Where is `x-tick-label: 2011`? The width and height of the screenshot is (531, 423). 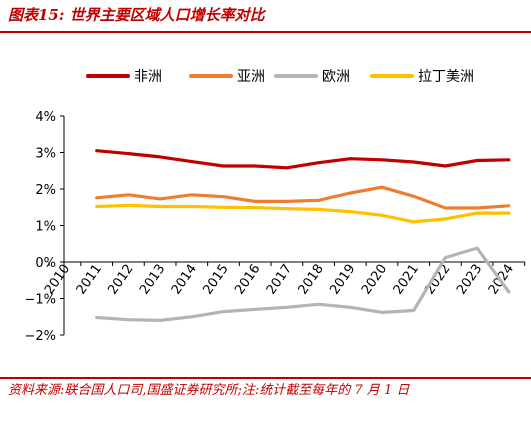
x-tick-label: 2011 is located at coordinates (89, 280).